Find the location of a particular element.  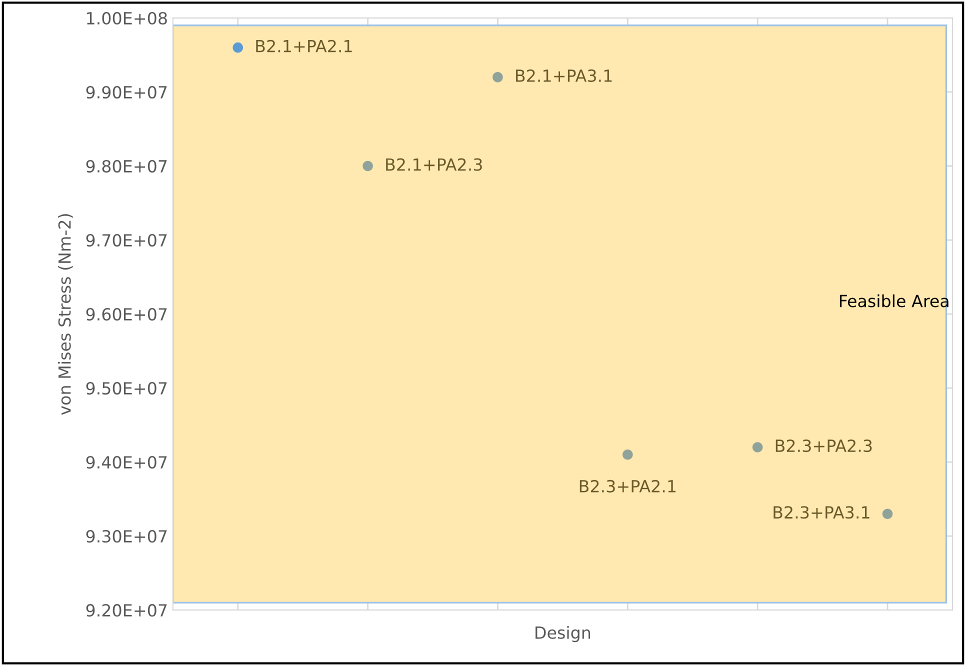

y-tick-label: 9.60E+07 is located at coordinates (126, 314).